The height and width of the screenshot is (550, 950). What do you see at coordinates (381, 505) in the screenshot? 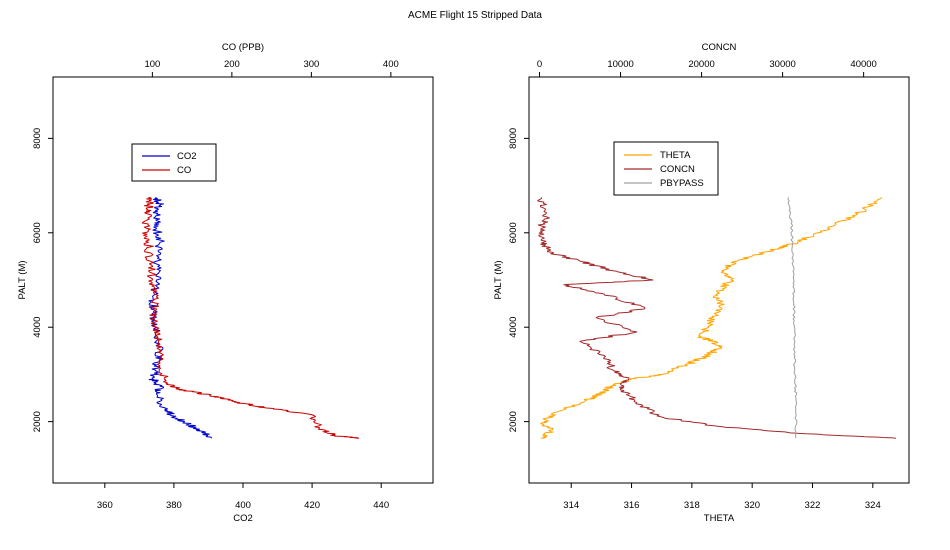
I see `left-xtick-bottom-label: 440` at bounding box center [381, 505].